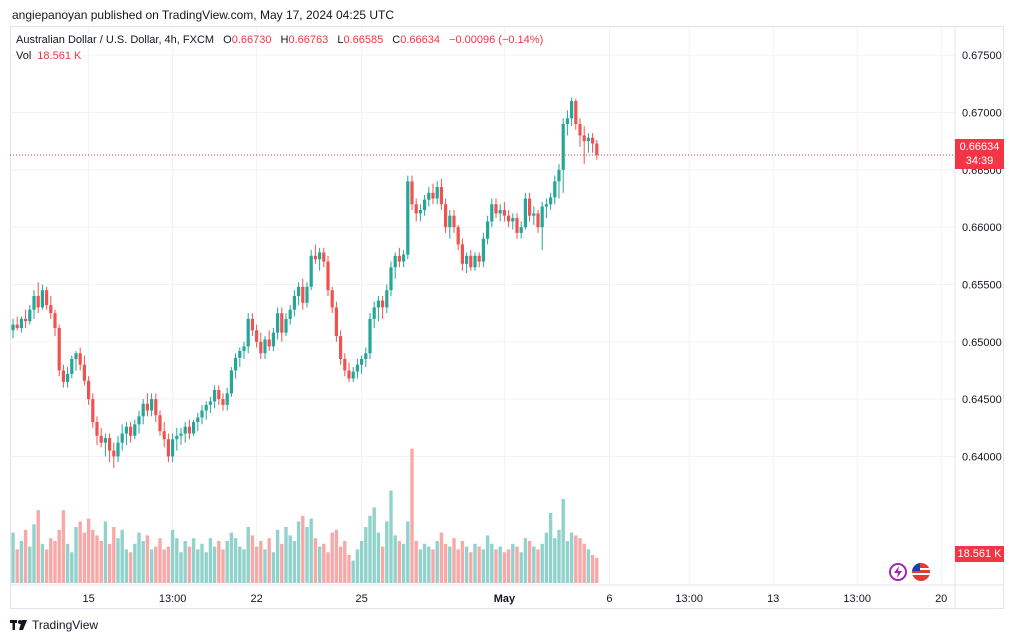  Describe the element at coordinates (898, 572) in the screenshot. I see `lightning-icon` at that location.